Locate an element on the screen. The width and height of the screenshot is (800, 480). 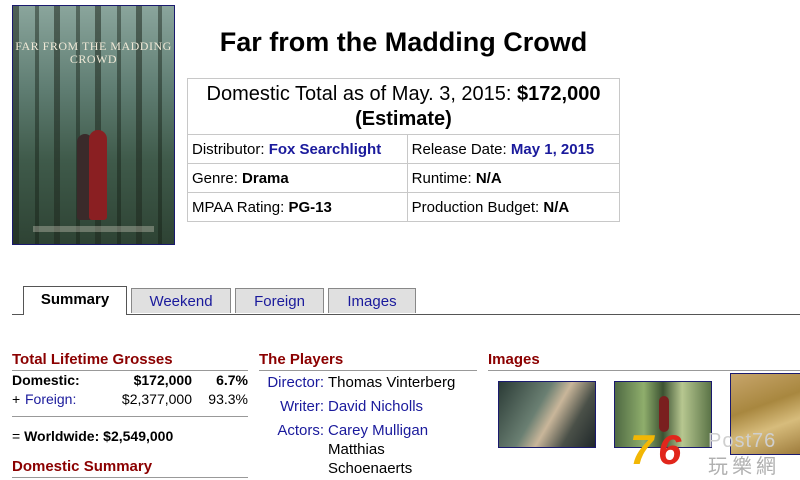
tab-summary: Summary is located at coordinates (75, 300).